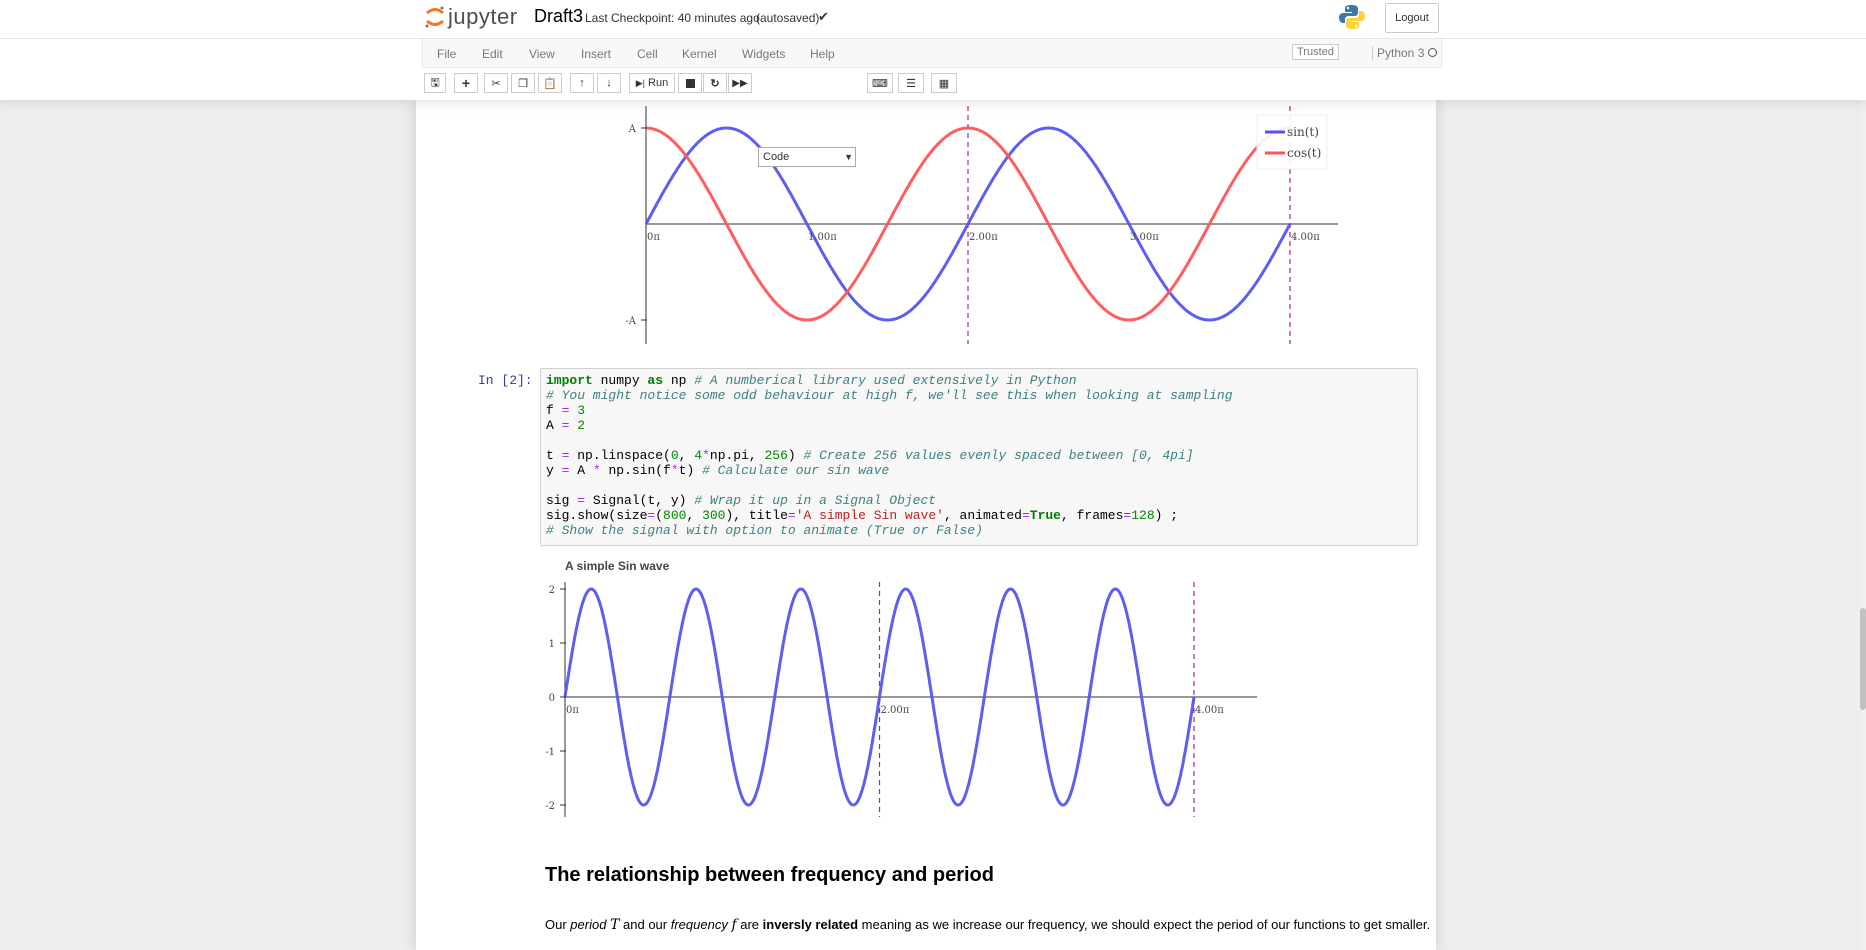 The width and height of the screenshot is (1866, 950). I want to click on menu-file: File, so click(447, 54).